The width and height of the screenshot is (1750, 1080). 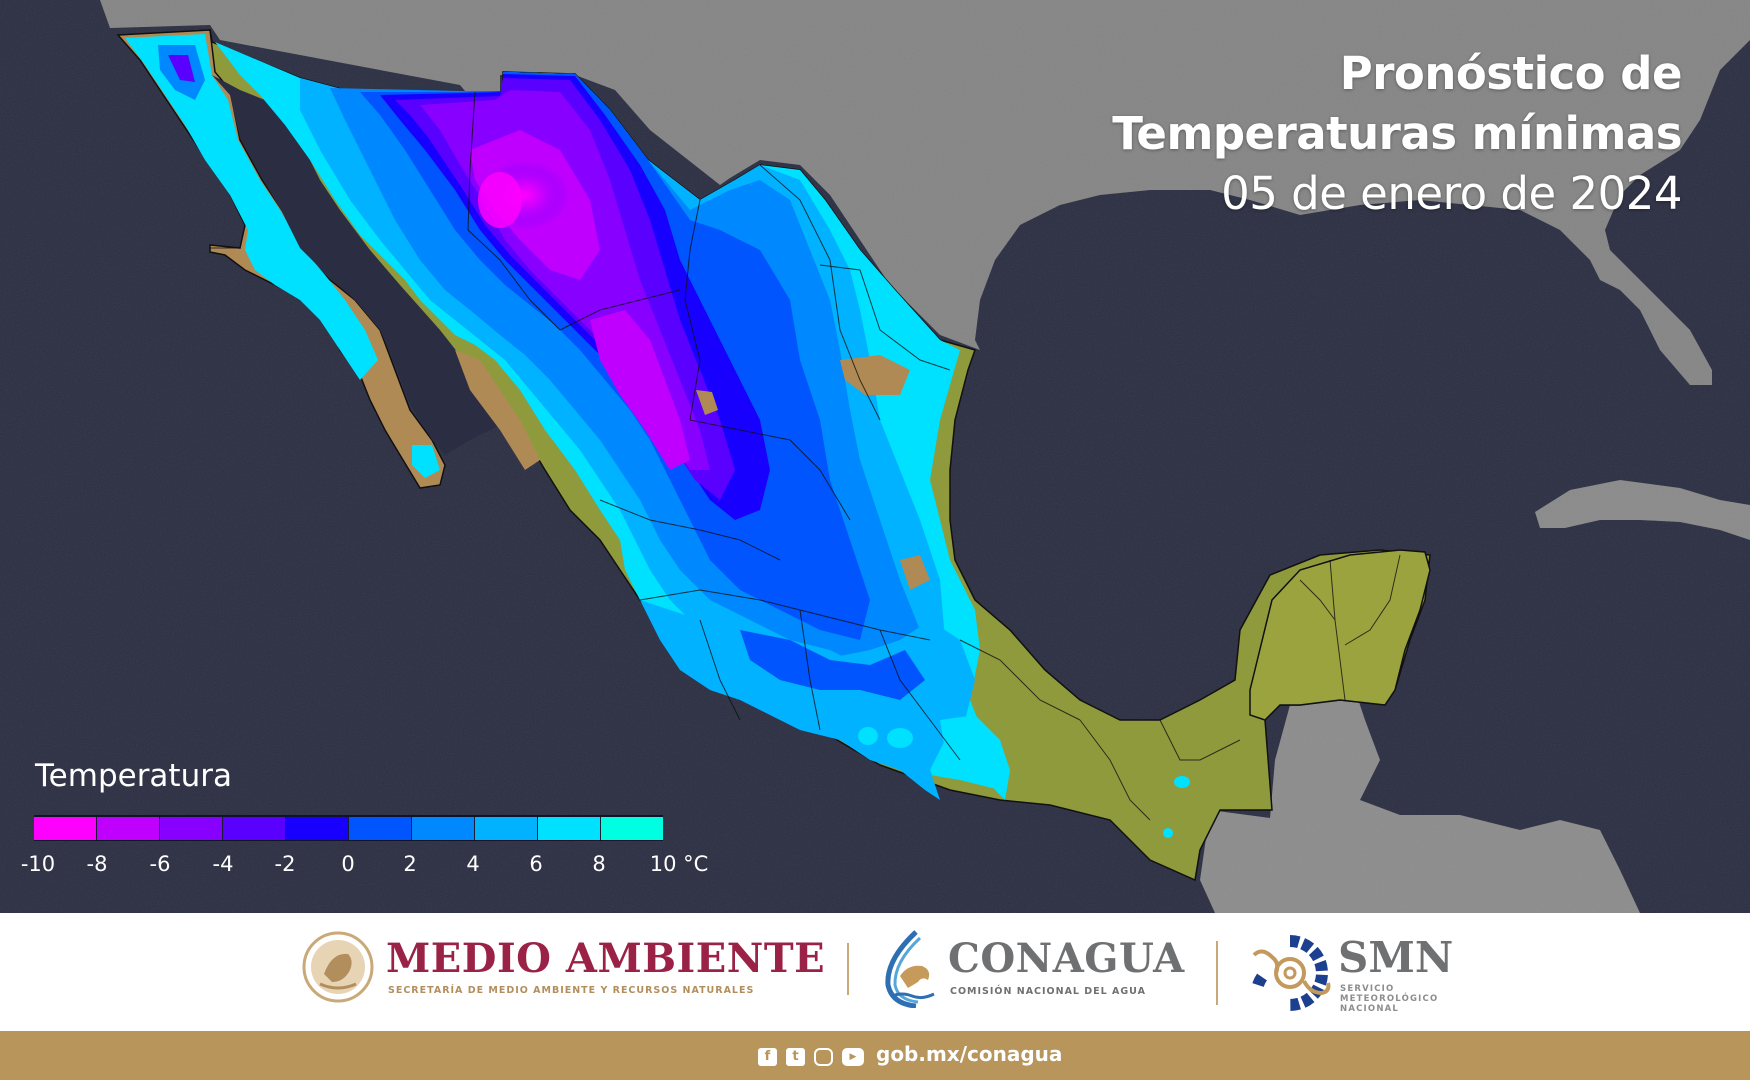 What do you see at coordinates (679, 864) in the screenshot?
I see `legend-tick: 10 °C` at bounding box center [679, 864].